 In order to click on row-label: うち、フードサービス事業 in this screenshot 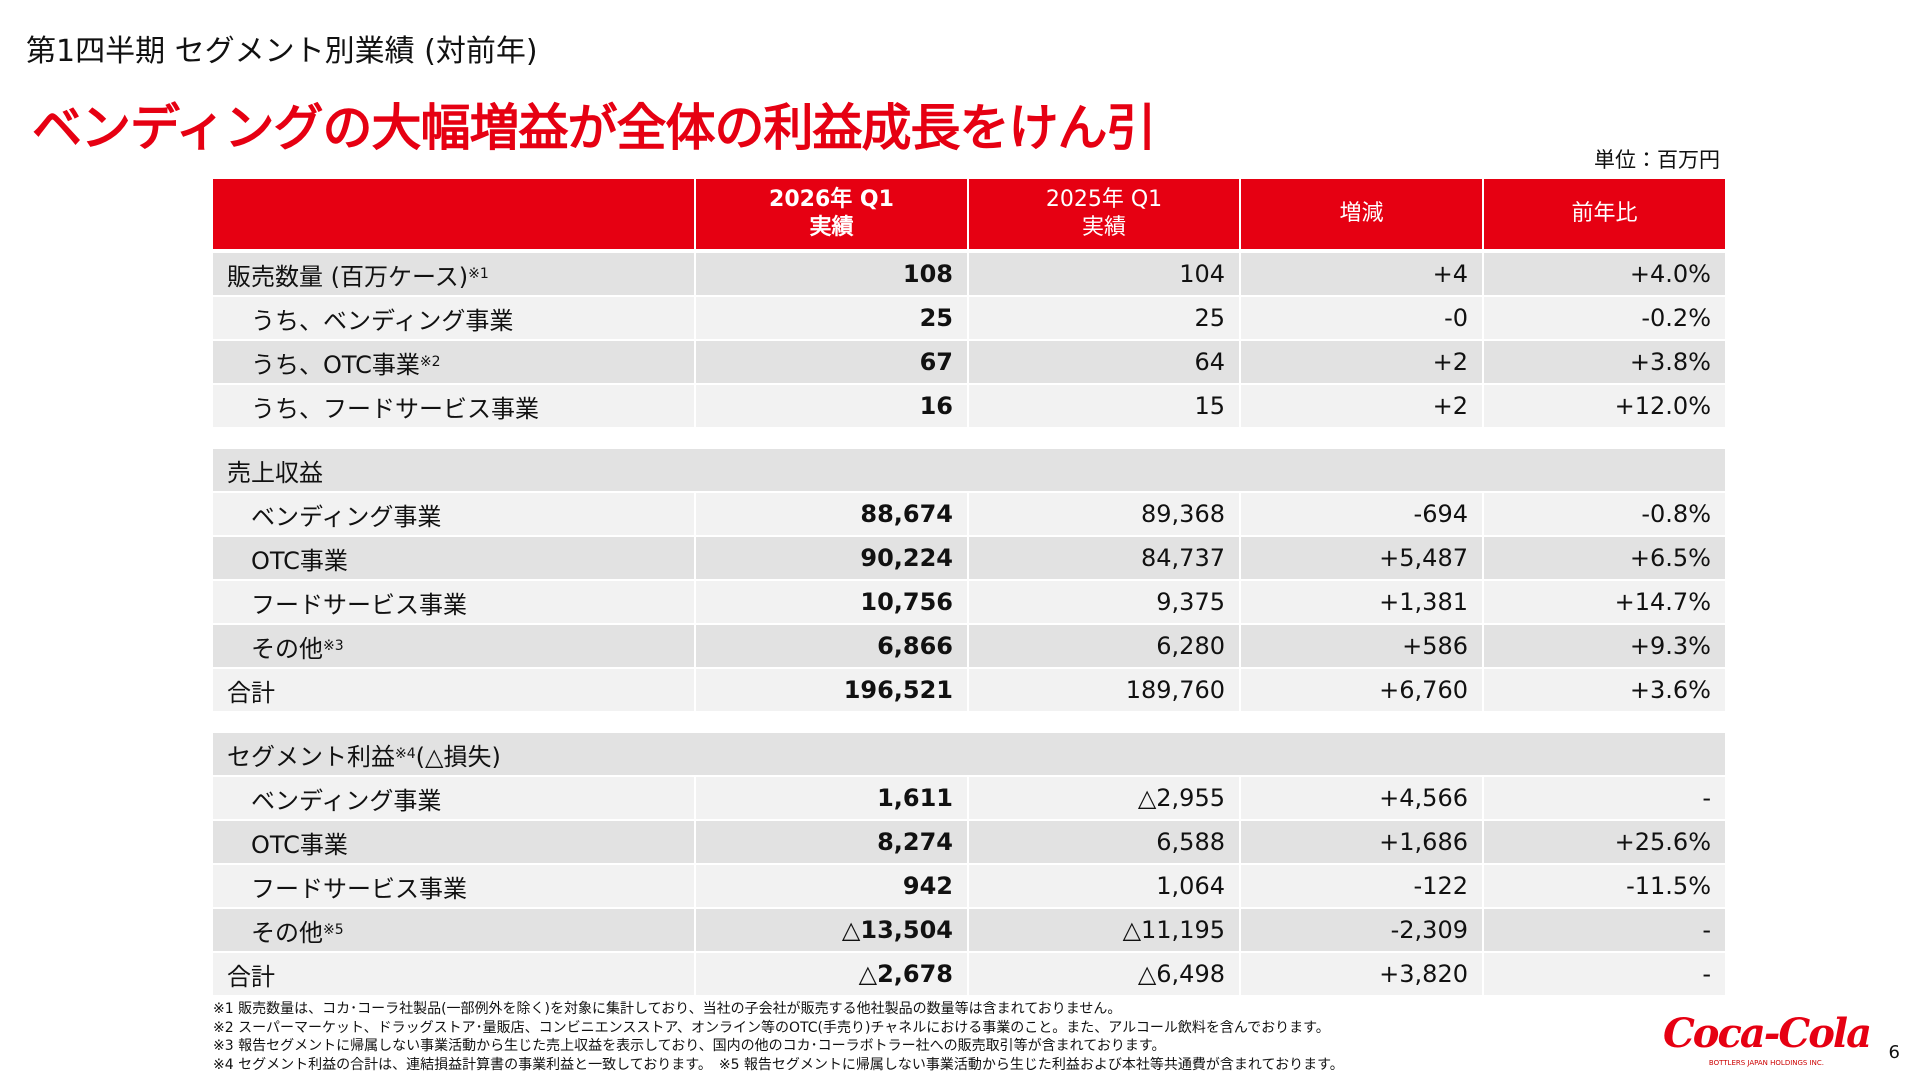, I will do `click(395, 408)`.